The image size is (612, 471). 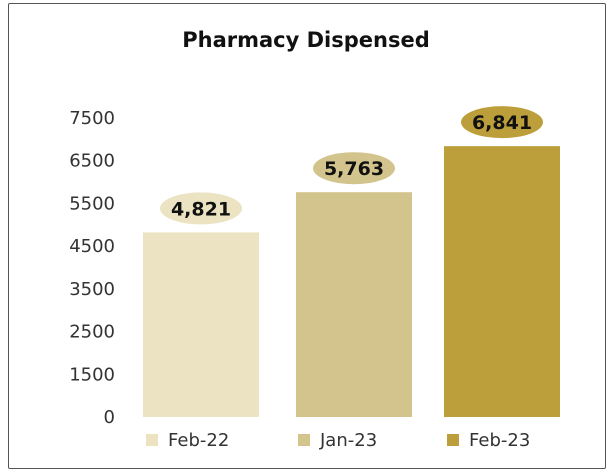 I want to click on legend: Feb-22 Jan-23 Feb-23, so click(x=338, y=440).